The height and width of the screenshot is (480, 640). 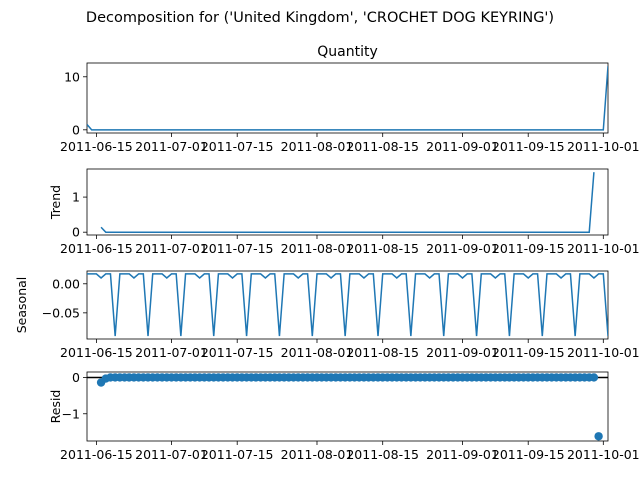 What do you see at coordinates (55, 407) in the screenshot?
I see `y-axis-label: Resid` at bounding box center [55, 407].